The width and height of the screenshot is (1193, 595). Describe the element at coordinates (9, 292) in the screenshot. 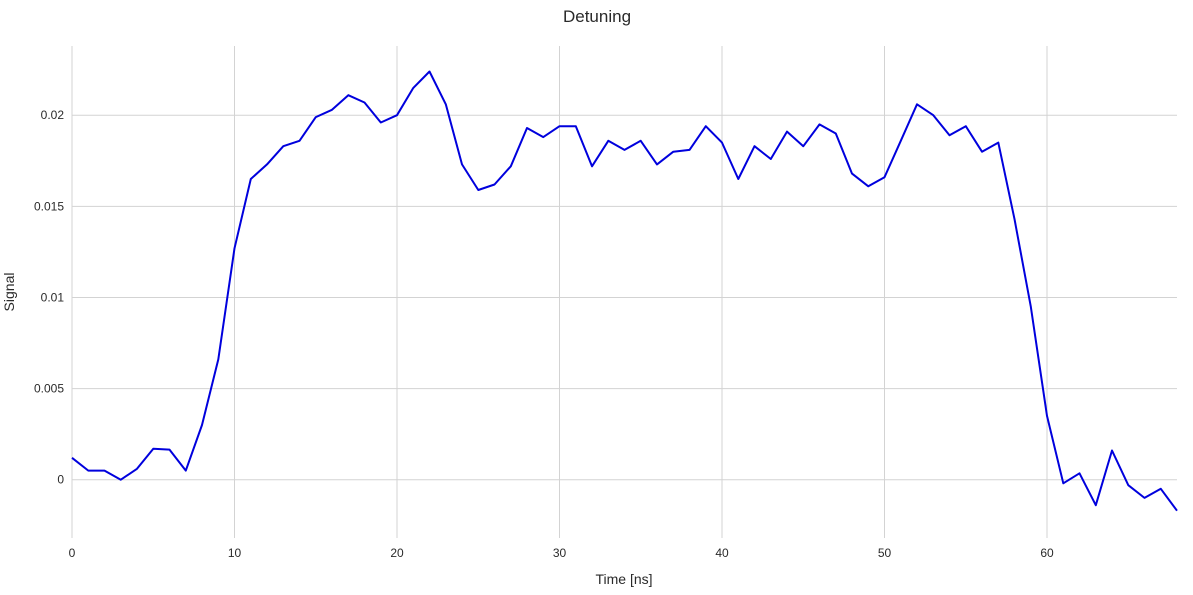

I see `y-axis-label: Signal` at that location.